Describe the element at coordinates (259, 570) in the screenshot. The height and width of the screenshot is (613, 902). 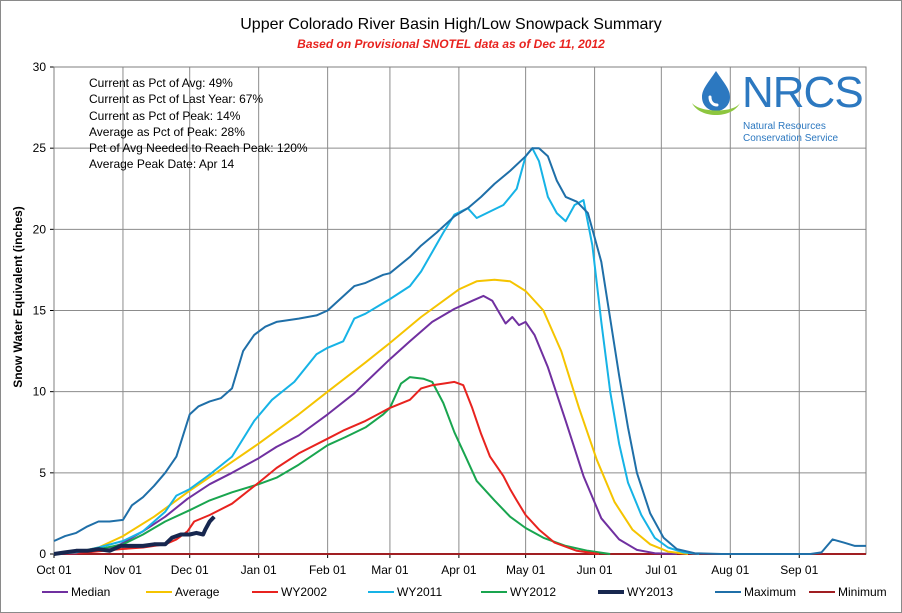
I see `x-tick-label: Jan 01` at that location.